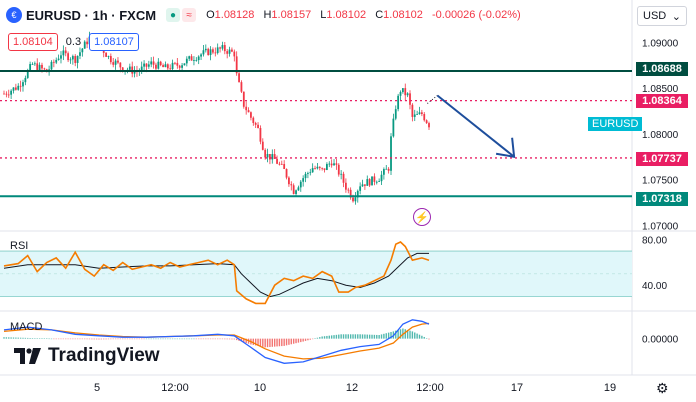 This screenshot has width=696, height=402. Describe the element at coordinates (33, 42) in the screenshot. I see `sell-button: 1.08104` at that location.